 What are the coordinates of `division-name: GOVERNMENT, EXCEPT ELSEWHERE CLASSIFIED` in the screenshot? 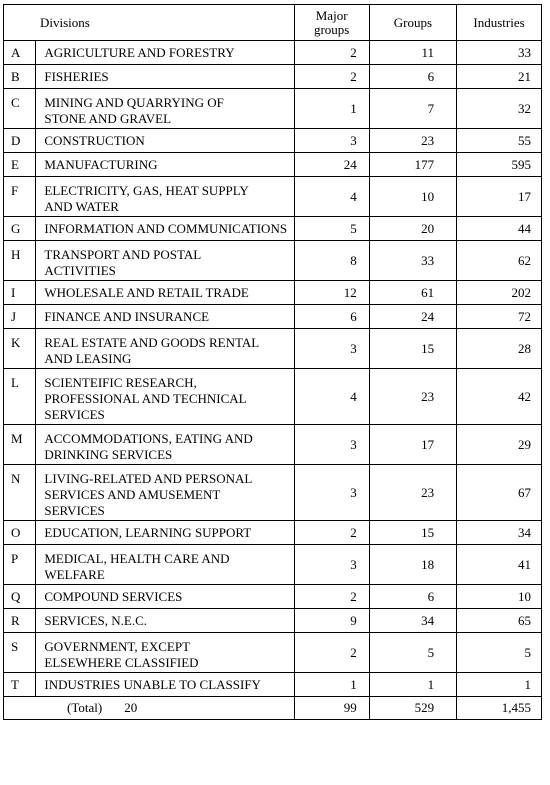 It's located at (165, 652).